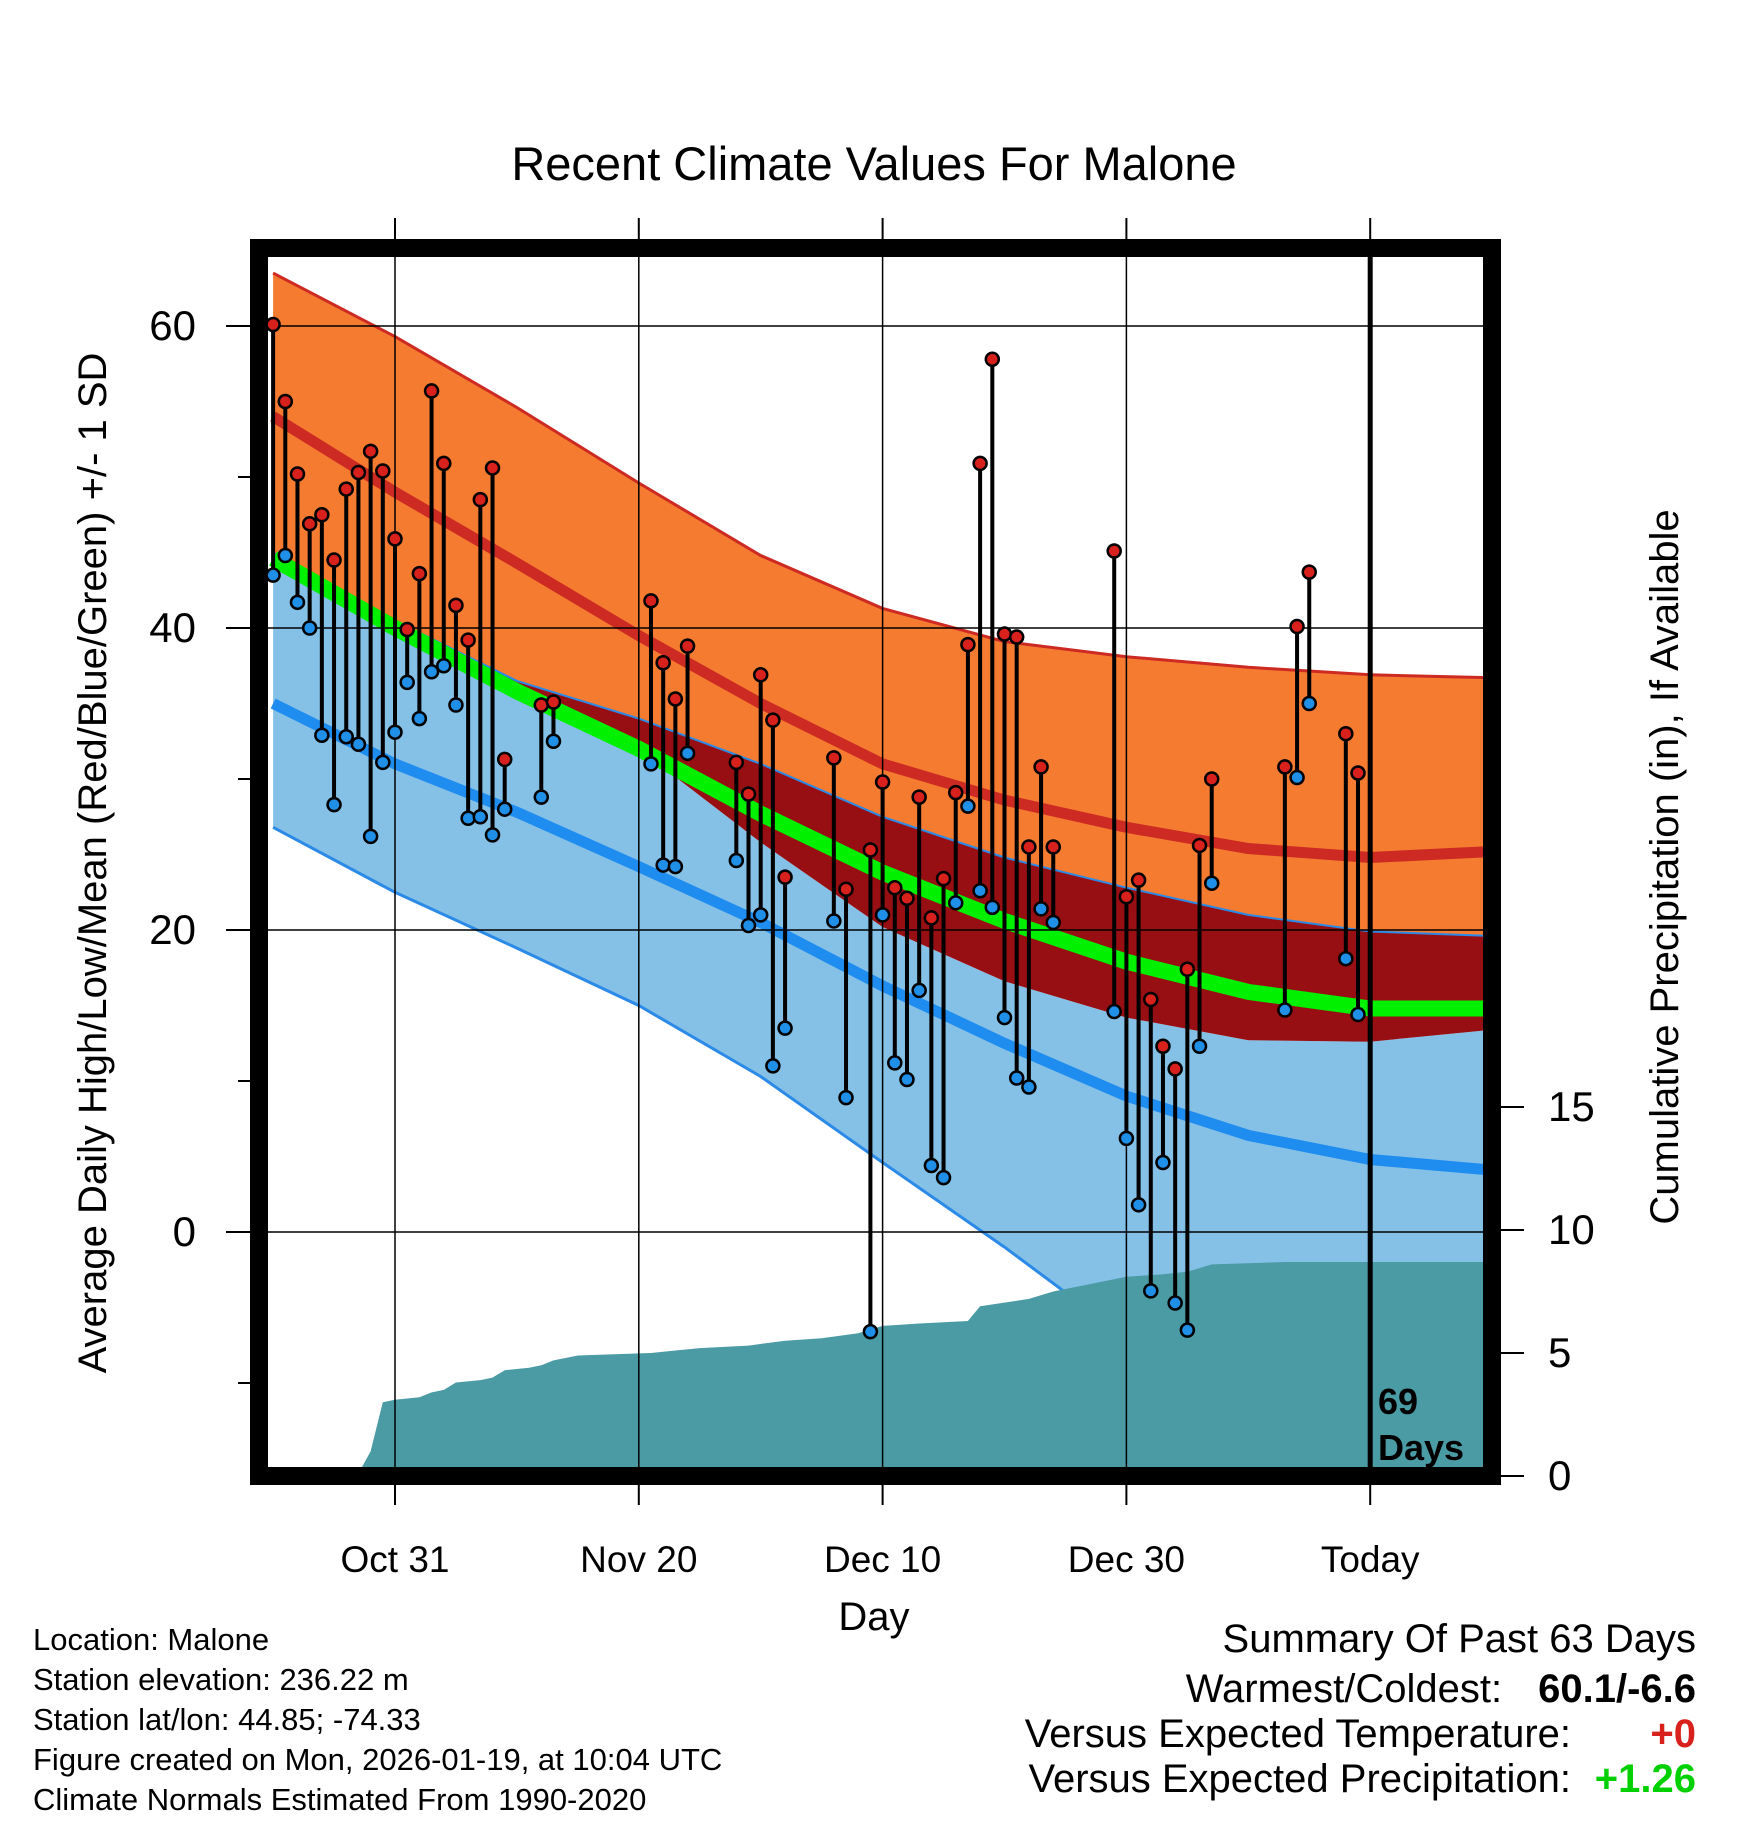 This screenshot has height=1828, width=1748. What do you see at coordinates (873, 163) in the screenshot?
I see `chart-title: Recent Climate Values For Malone` at bounding box center [873, 163].